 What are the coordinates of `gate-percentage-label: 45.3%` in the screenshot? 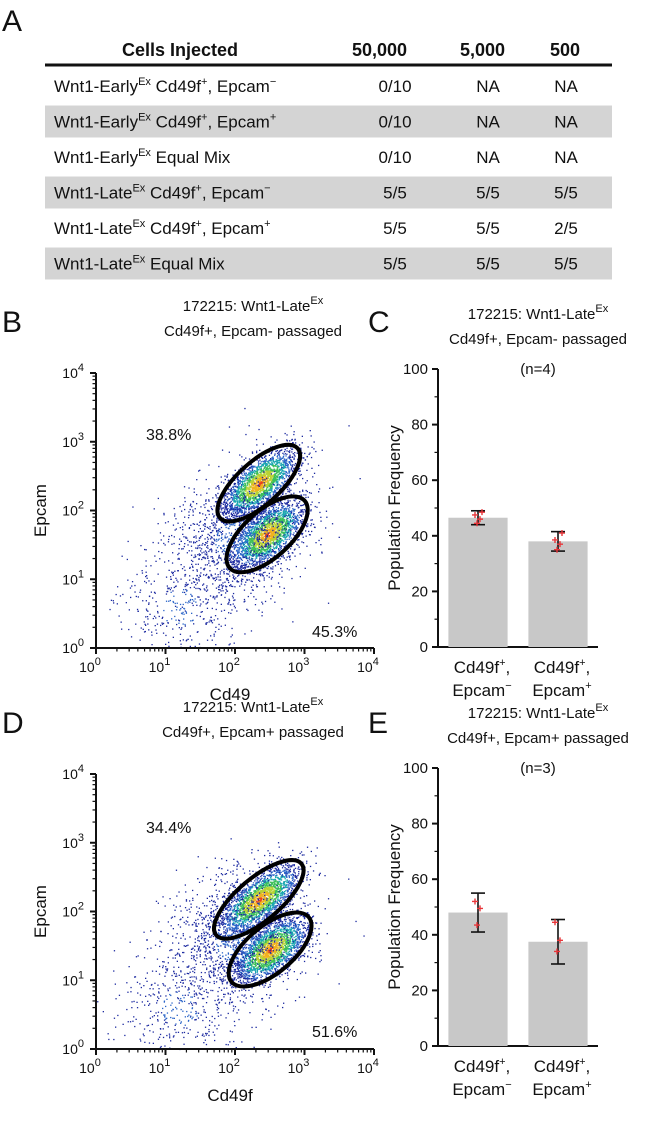 It's located at (334, 632).